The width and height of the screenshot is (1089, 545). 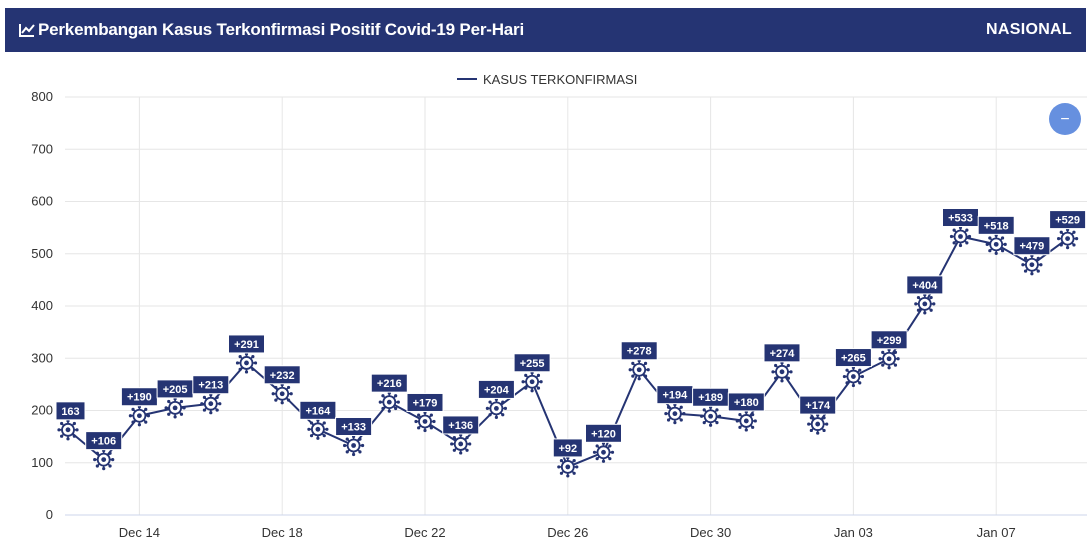 I want to click on data-label-text: +291, so click(x=246, y=345).